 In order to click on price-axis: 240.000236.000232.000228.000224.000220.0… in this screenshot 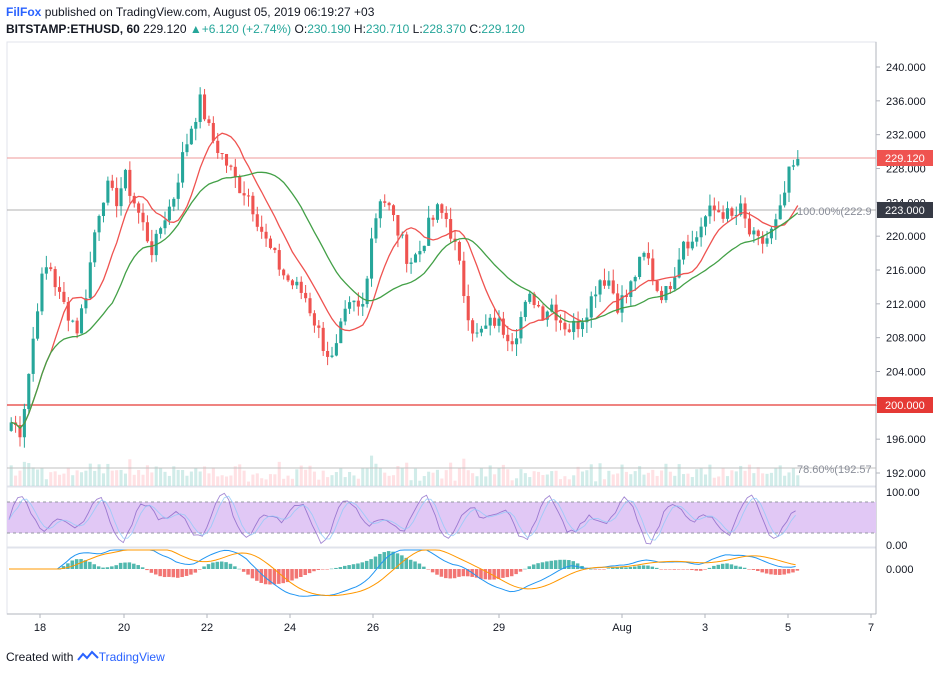, I will do `click(901, 271)`.